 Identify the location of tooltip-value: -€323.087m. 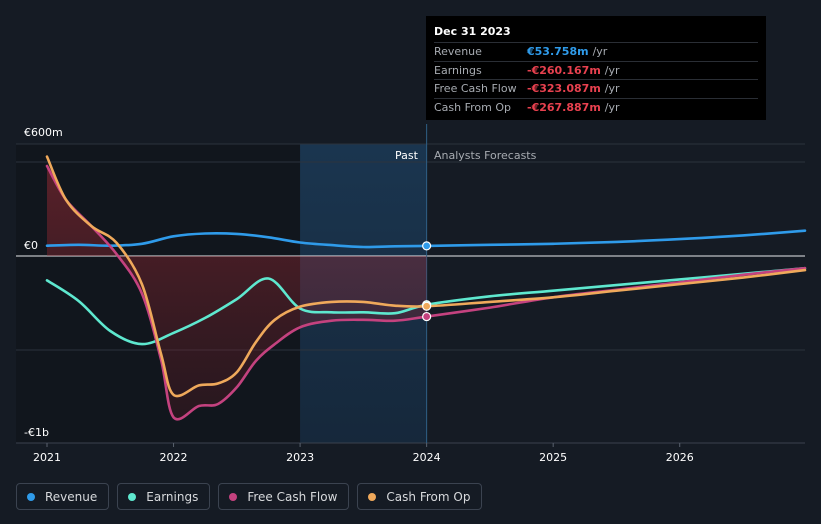
(564, 89).